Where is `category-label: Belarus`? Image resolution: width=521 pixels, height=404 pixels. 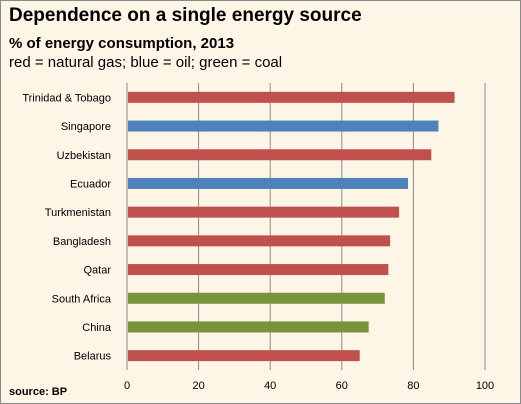
category-label: Belarus is located at coordinates (93, 357).